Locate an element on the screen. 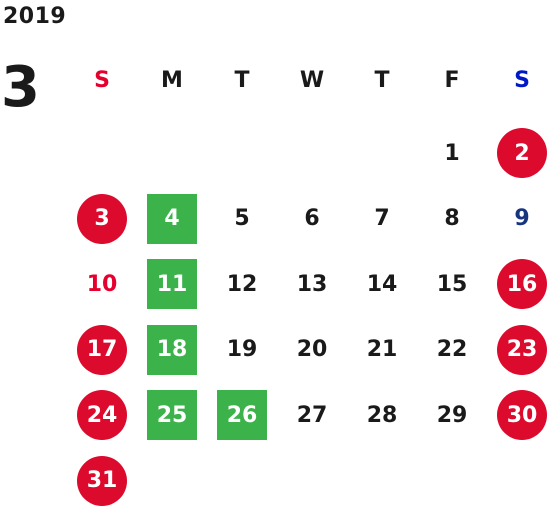 The image size is (548, 514). day-cell: 10 is located at coordinates (102, 284).